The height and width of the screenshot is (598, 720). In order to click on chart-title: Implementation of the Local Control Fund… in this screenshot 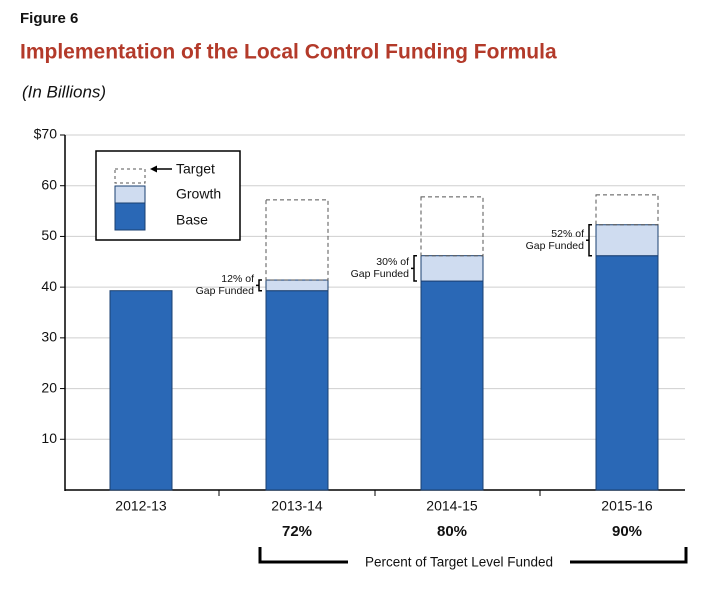, I will do `click(288, 52)`.